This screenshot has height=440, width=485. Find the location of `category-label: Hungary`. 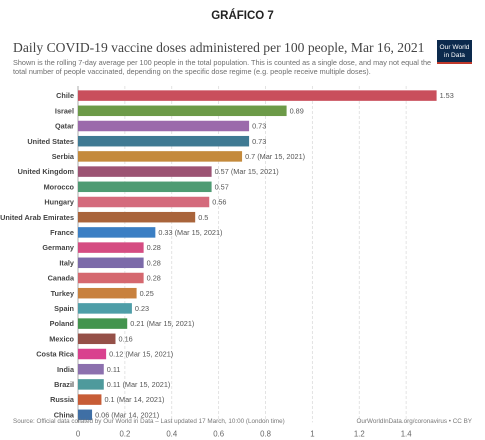

category-label: Hungary is located at coordinates (59, 202).